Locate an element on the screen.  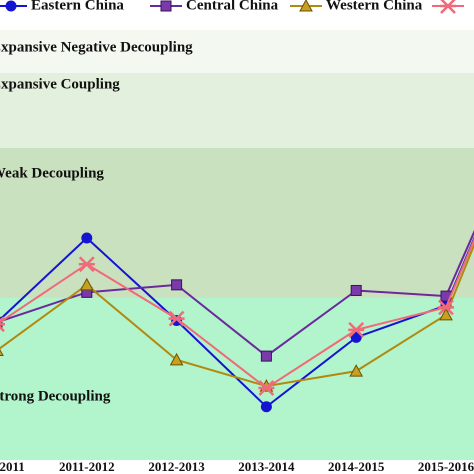
legend-item: Central China is located at coordinates (214, 6).